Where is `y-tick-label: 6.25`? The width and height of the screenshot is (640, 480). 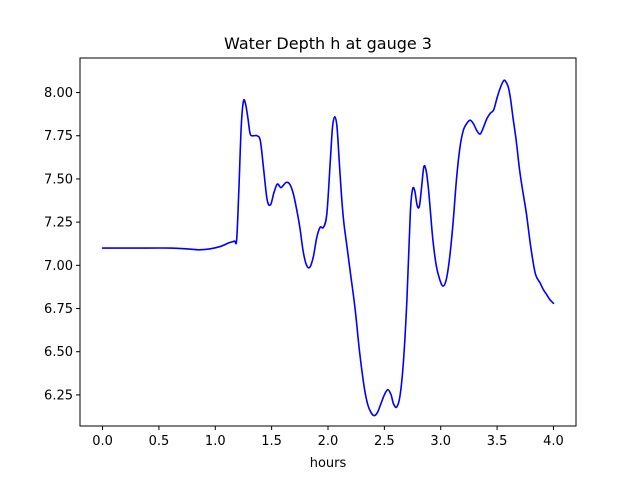
y-tick-label: 6.25 is located at coordinates (58, 395).